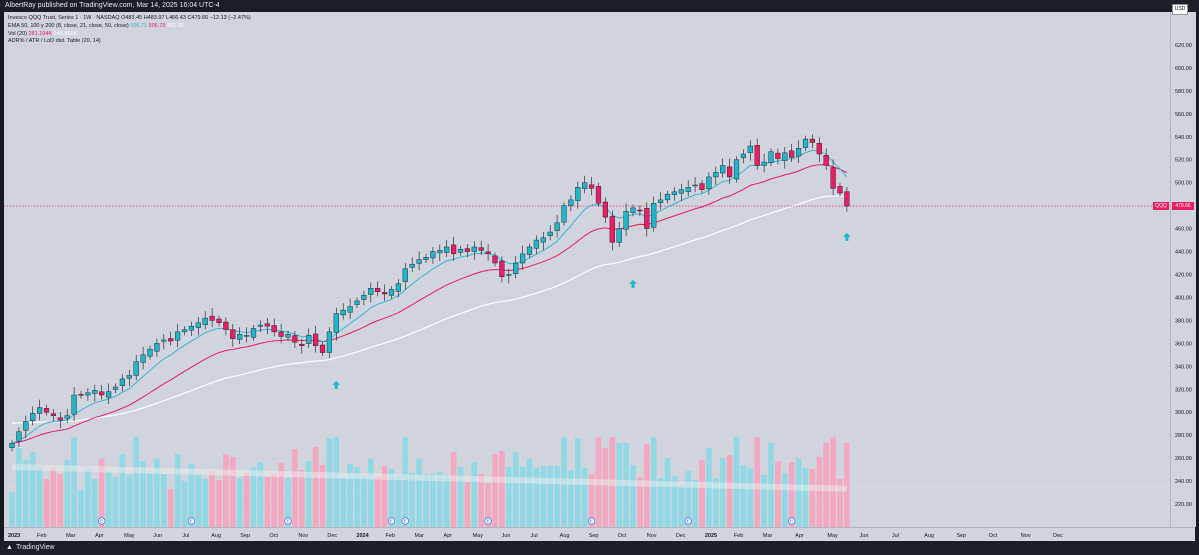 The image size is (1199, 555). I want to click on time-tick: Nov, so click(303, 536).